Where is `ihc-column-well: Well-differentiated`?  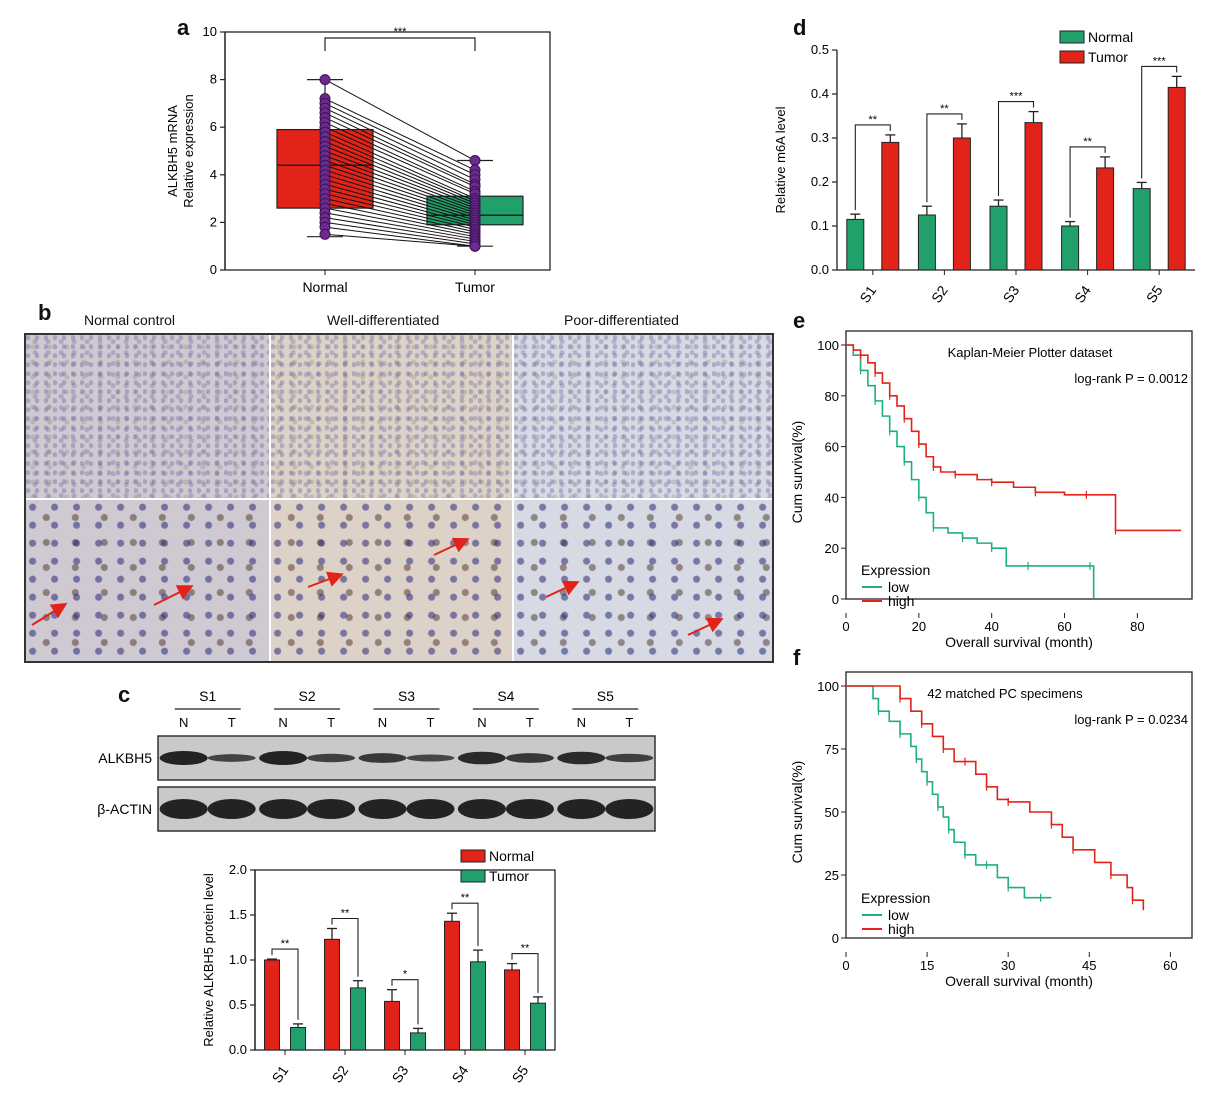 ihc-column-well: Well-differentiated is located at coordinates (383, 320).